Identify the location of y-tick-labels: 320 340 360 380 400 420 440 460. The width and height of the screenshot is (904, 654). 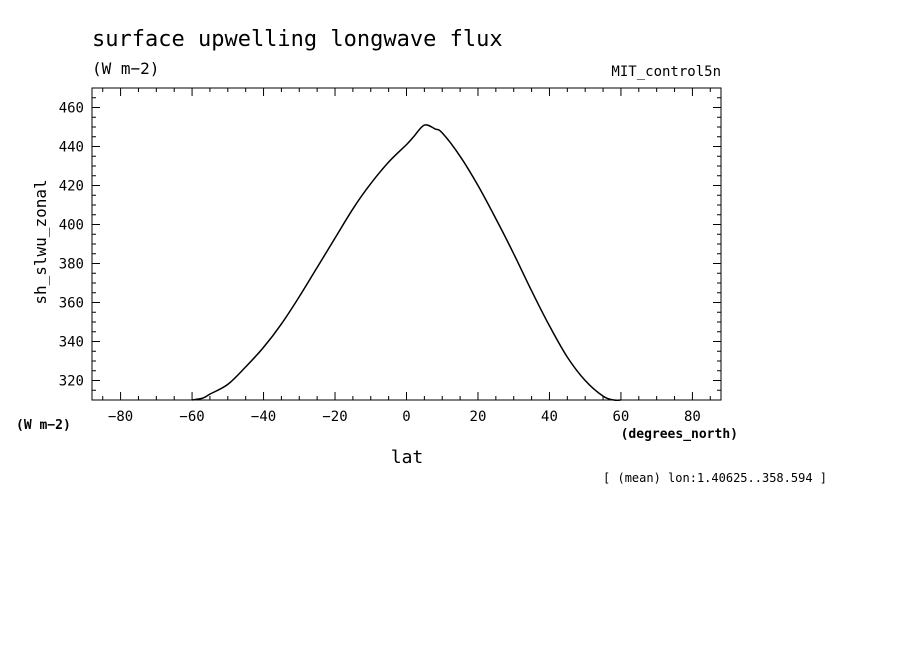
(71, 245).